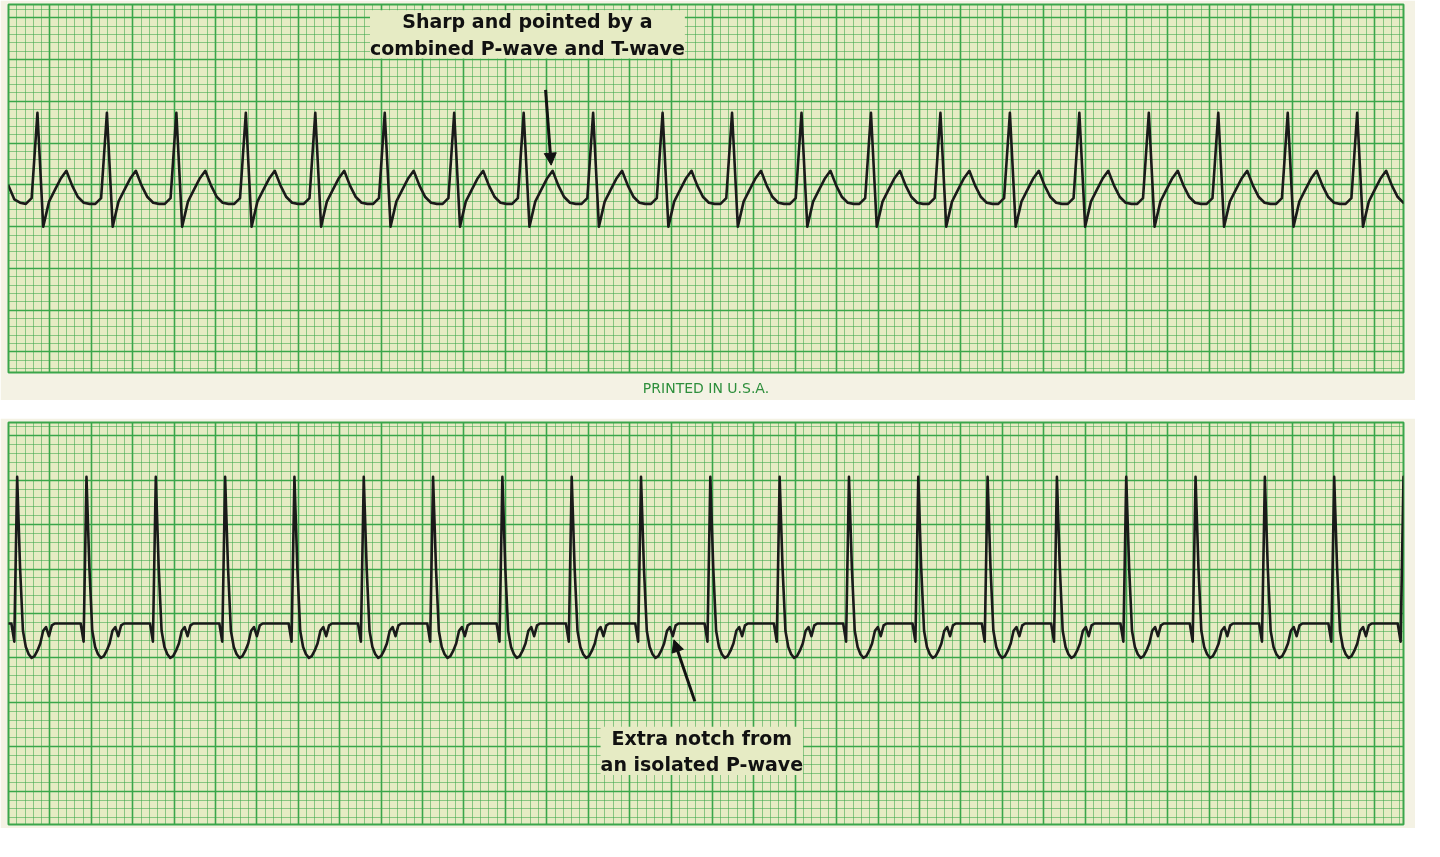 The width and height of the screenshot is (1440, 857). What do you see at coordinates (706, 387) in the screenshot?
I see `text: PRINTED IN U.S.A.` at bounding box center [706, 387].